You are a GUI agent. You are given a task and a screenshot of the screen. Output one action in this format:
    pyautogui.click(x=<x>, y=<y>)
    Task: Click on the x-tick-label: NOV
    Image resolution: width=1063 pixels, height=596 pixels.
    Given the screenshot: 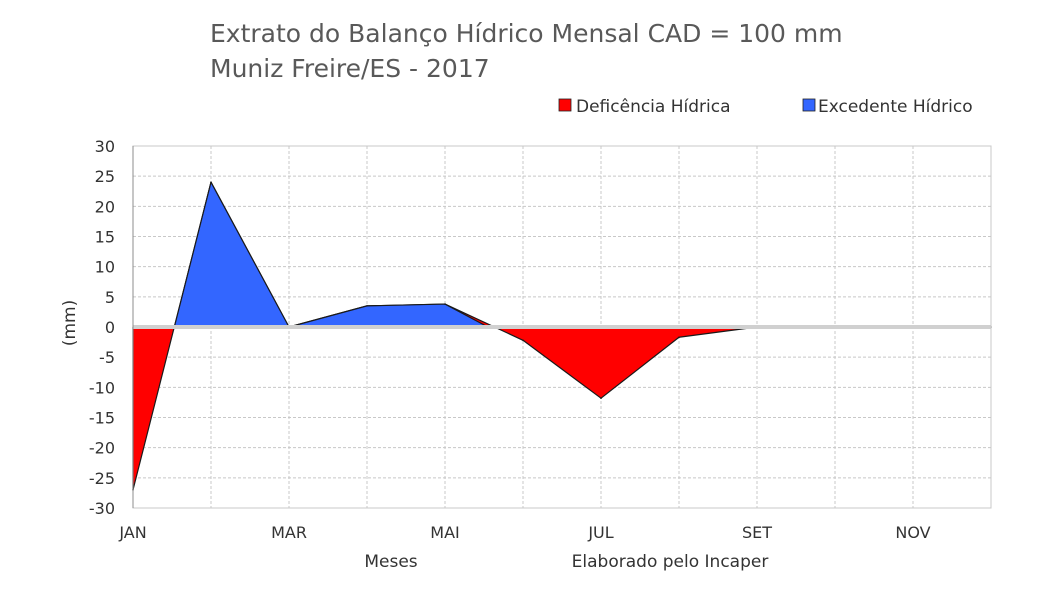 What is the action you would take?
    pyautogui.click(x=912, y=532)
    